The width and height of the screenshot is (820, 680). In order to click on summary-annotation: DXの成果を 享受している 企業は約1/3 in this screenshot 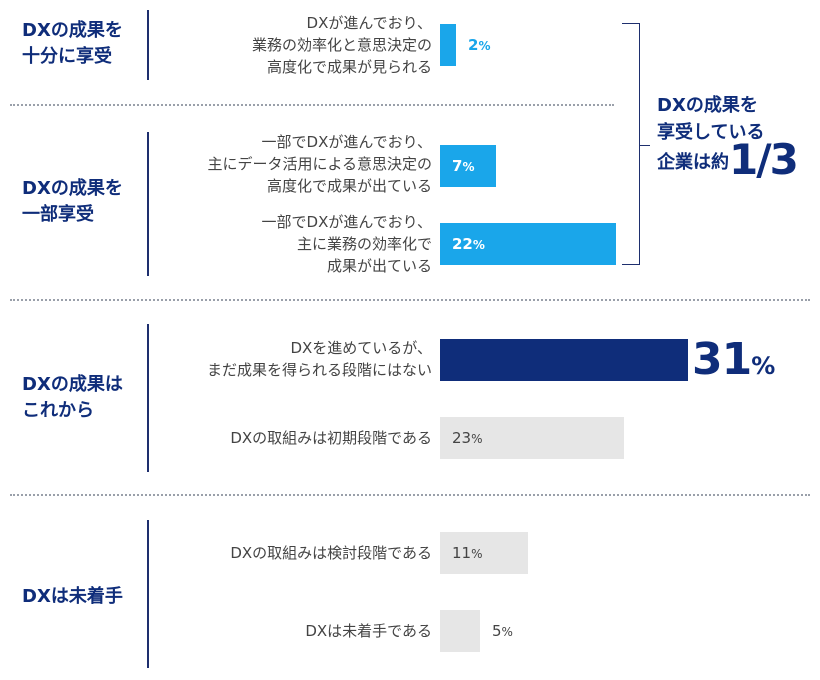, I will do `click(728, 136)`.